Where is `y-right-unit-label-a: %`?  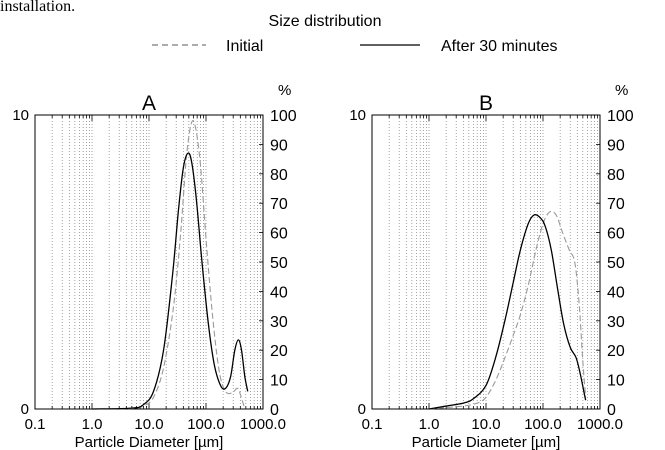 y-right-unit-label-a: % is located at coordinates (284, 90).